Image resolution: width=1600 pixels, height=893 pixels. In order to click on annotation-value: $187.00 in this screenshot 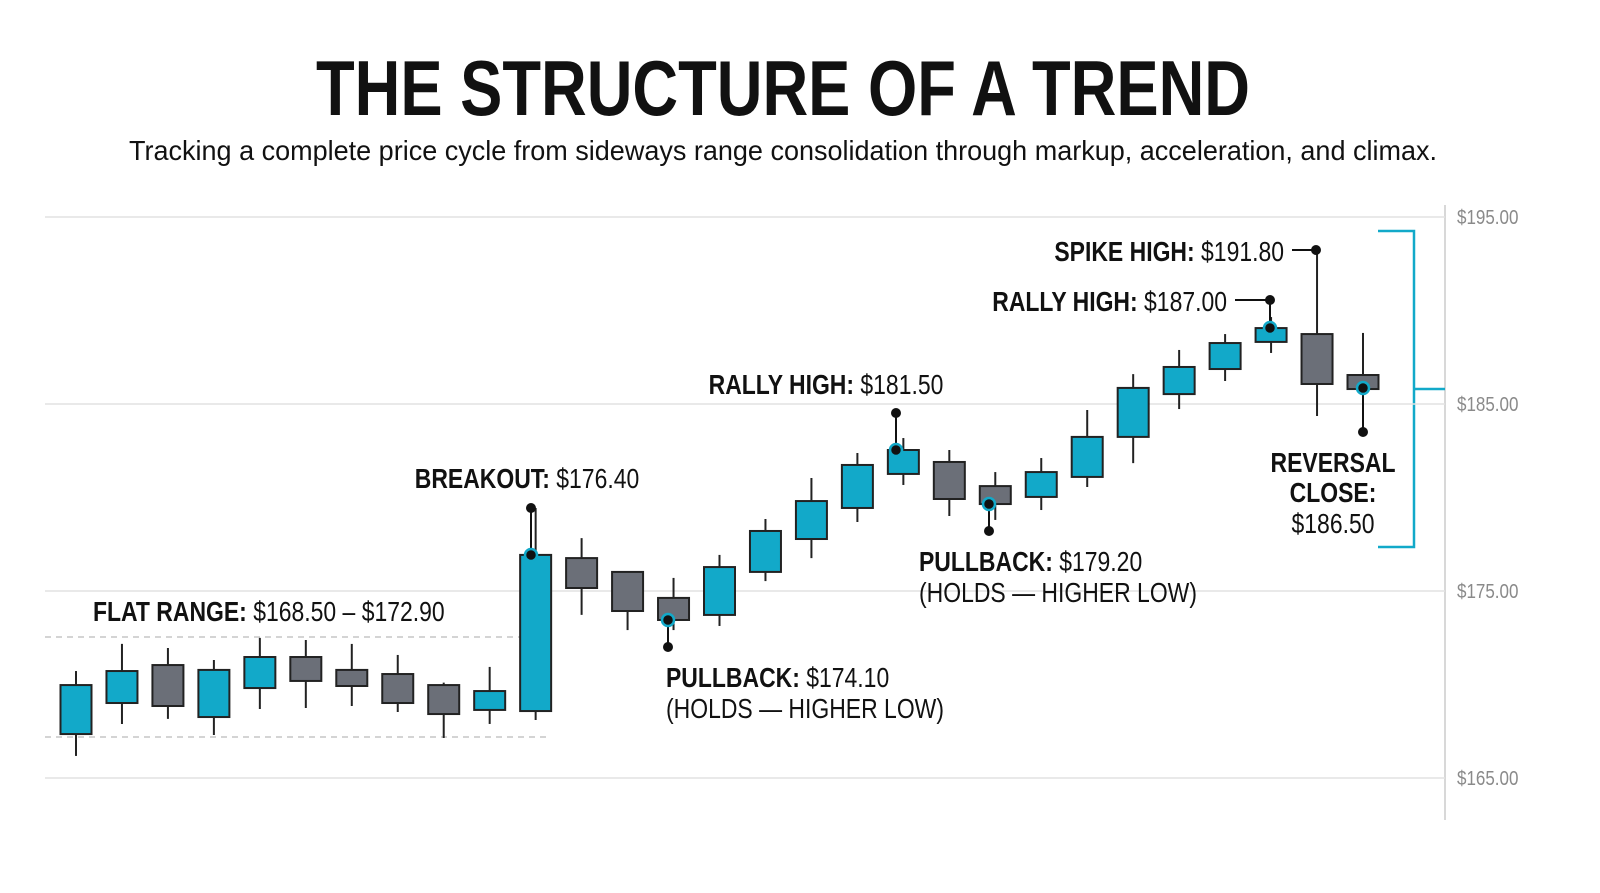, I will do `click(1185, 302)`.